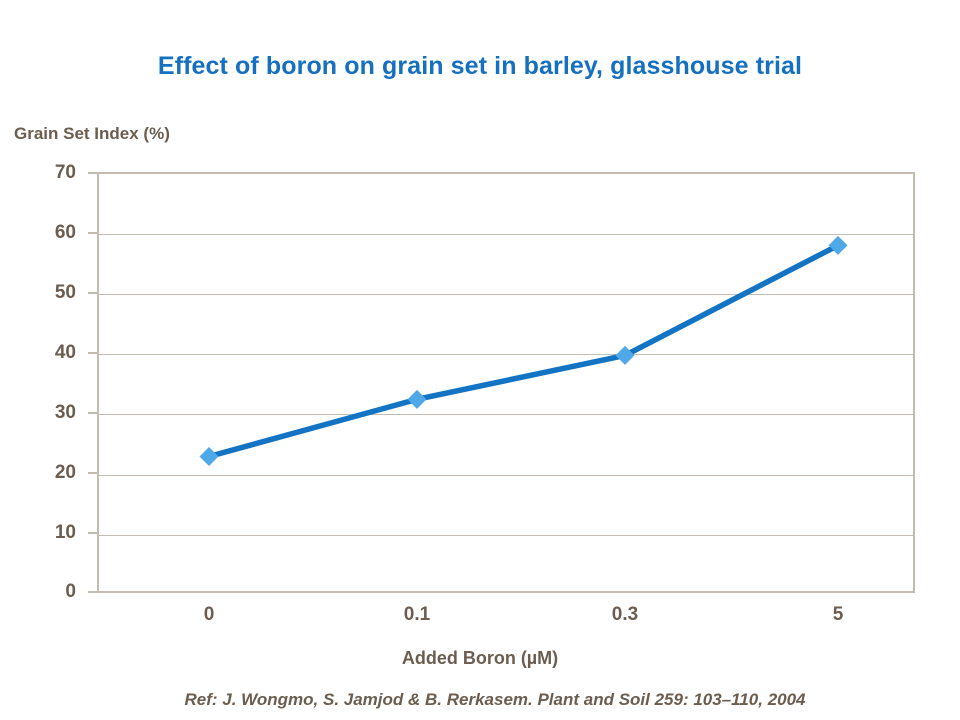 This screenshot has width=960, height=720. I want to click on x-tick-label-2: 0.3, so click(625, 614).